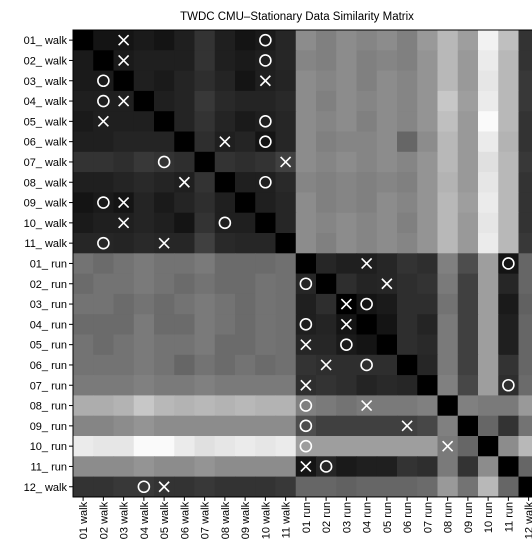 The height and width of the screenshot is (540, 532). I want to click on row-label: 04_ run, so click(48, 325).